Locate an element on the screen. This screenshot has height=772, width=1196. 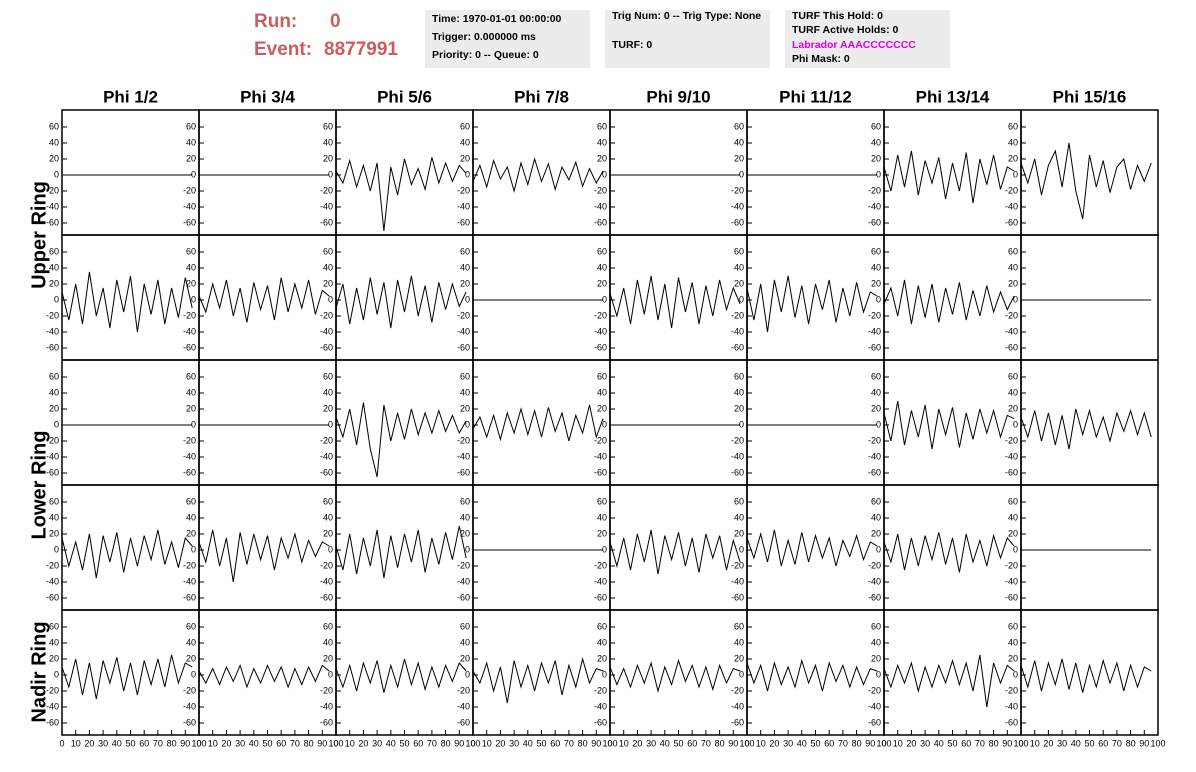
column-header: Phi 5/6 is located at coordinates (404, 96).